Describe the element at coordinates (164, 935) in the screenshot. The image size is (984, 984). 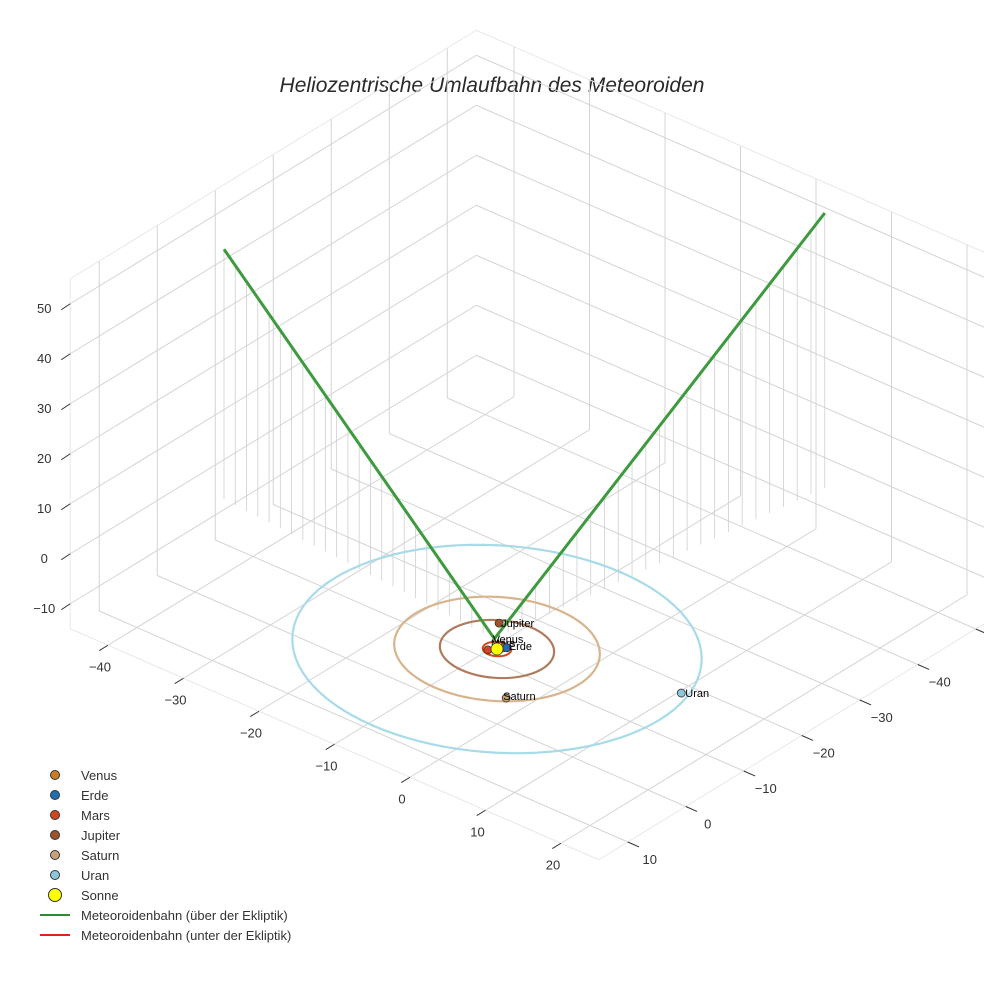
I see `legend-item-trajectory-below: Meteoroidenbahn (unter der Ekliptik)` at that location.